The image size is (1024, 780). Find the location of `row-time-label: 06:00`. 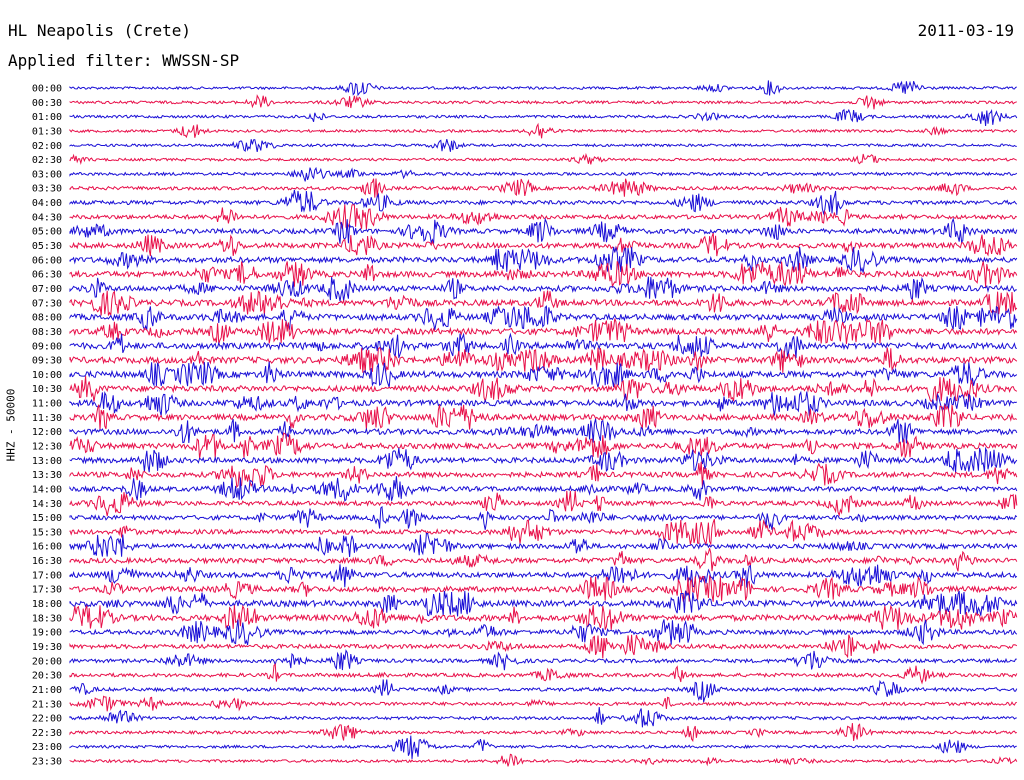

row-time-label: 06:00 is located at coordinates (47, 260).